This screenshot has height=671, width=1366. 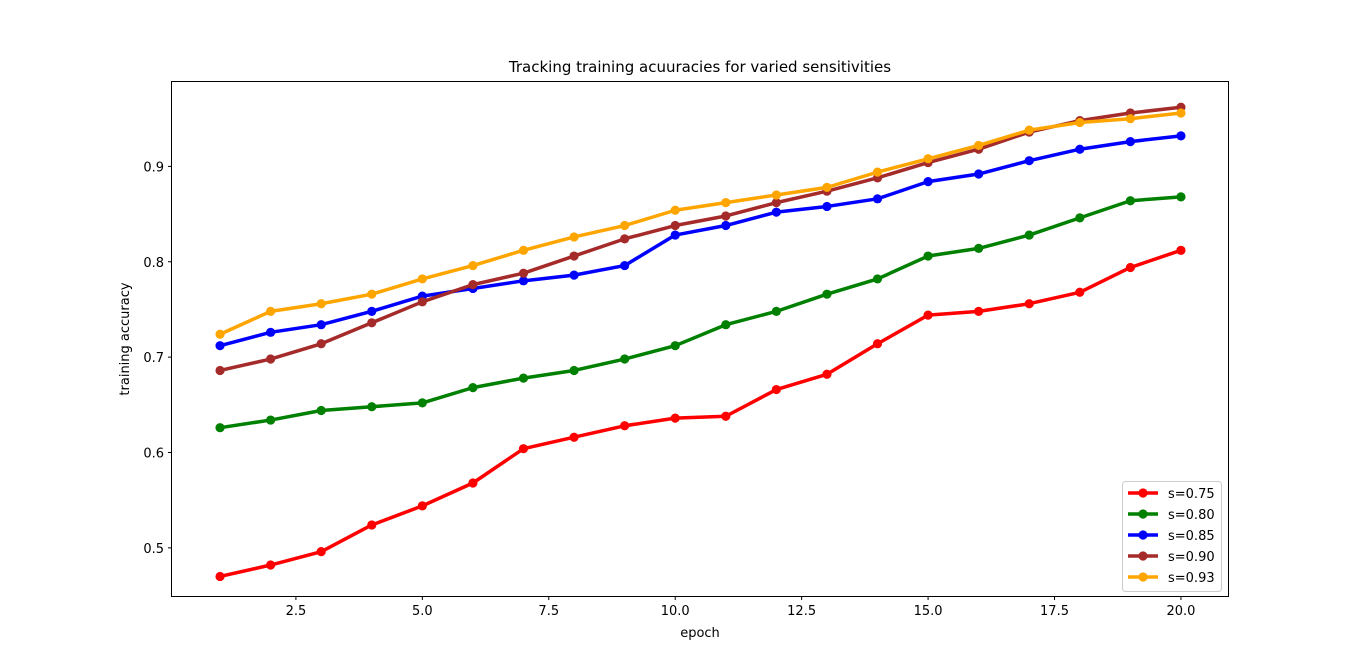 I want to click on x-tick-label: 2.5, so click(x=296, y=611).